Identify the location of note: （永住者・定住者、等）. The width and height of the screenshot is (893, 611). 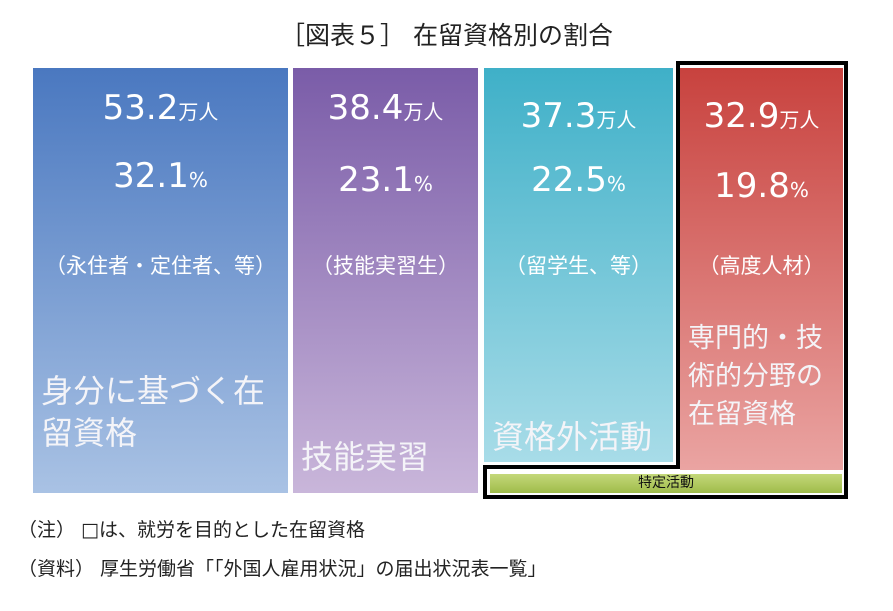
(160, 266).